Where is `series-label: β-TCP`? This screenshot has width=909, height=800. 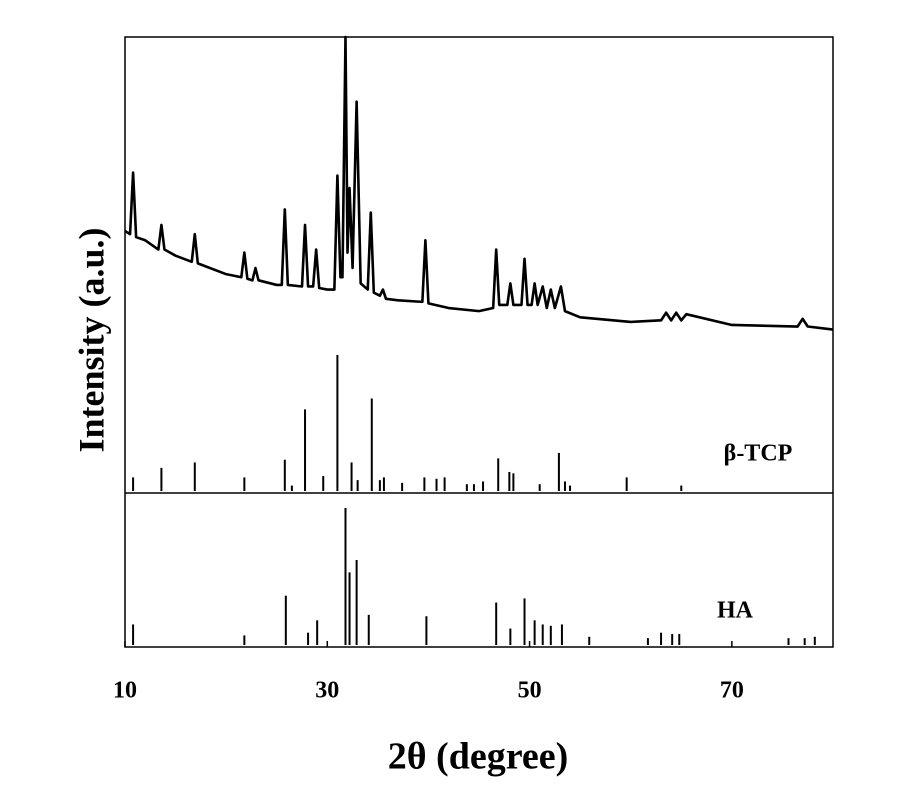
series-label: β-TCP is located at coordinates (758, 454).